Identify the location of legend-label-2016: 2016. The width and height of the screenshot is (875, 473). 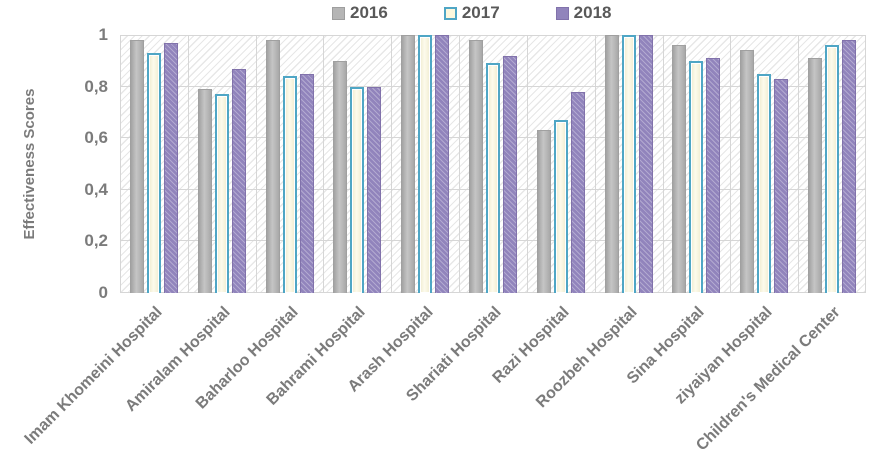
(369, 12).